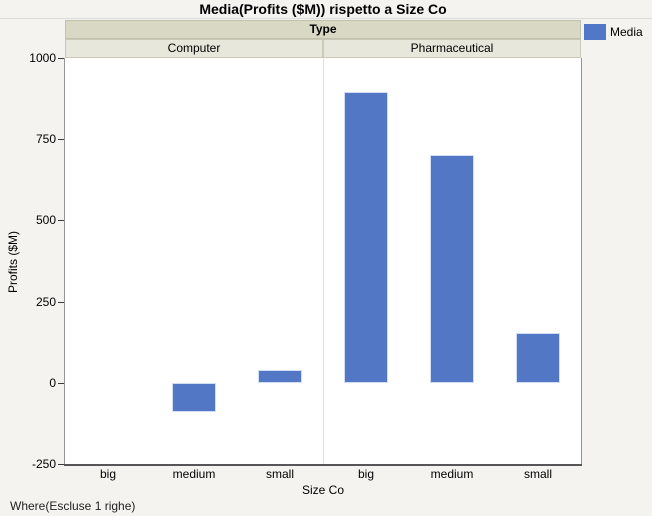 The image size is (652, 516). I want to click on panel-header-pharmaceutical-label: Pharmaceutical, so click(452, 48).